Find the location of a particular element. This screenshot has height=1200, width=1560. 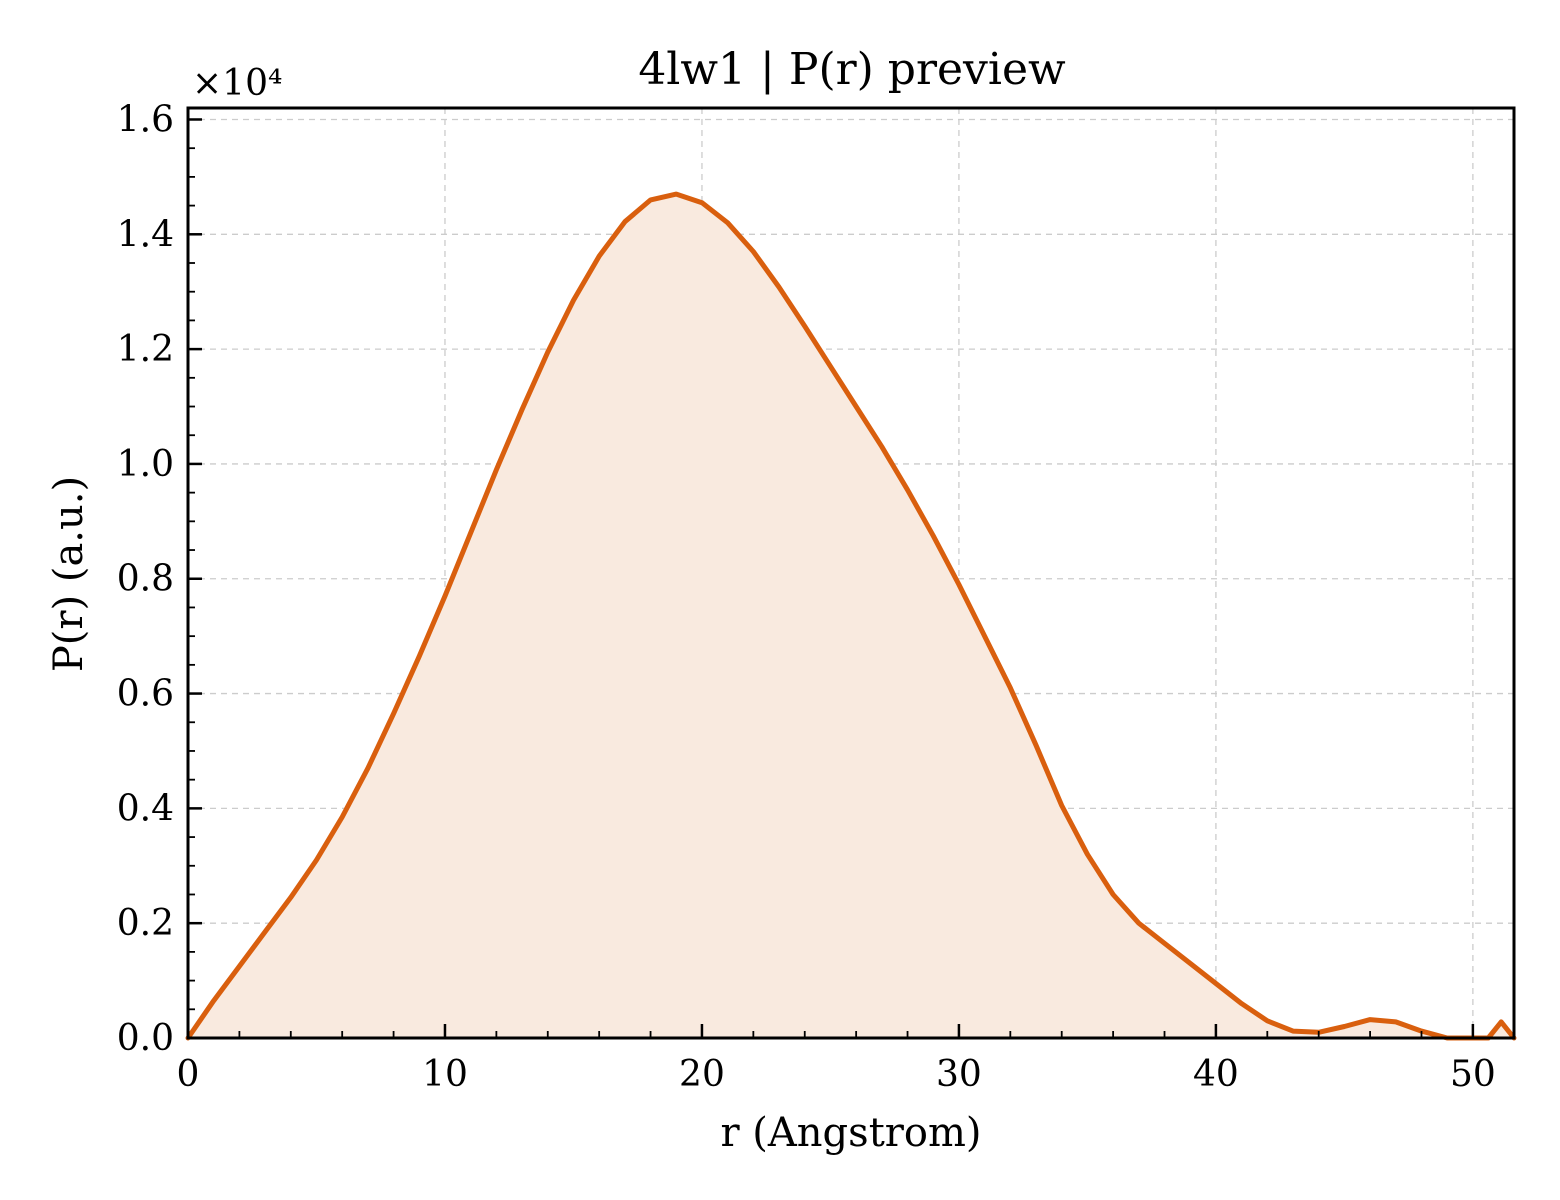

y-tick-label: 0.2 is located at coordinates (145, 923).